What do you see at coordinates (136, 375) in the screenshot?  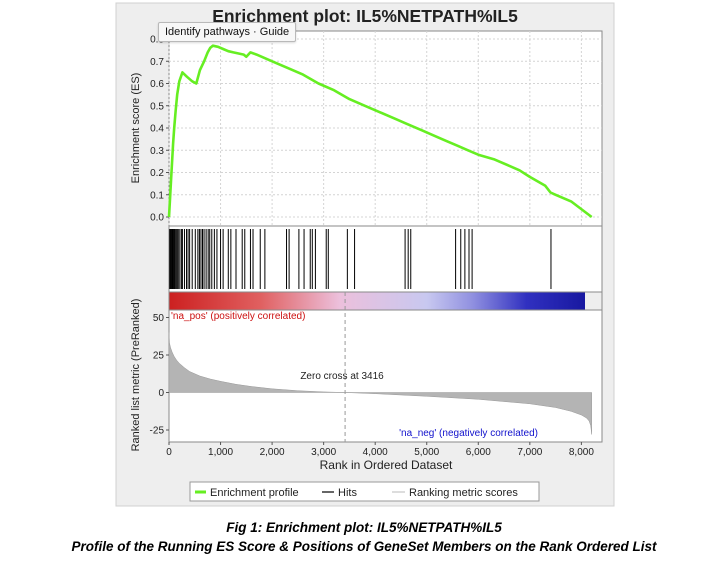 I see `metric-y-axis-label: Ranked list metric (PreRanked)` at bounding box center [136, 375].